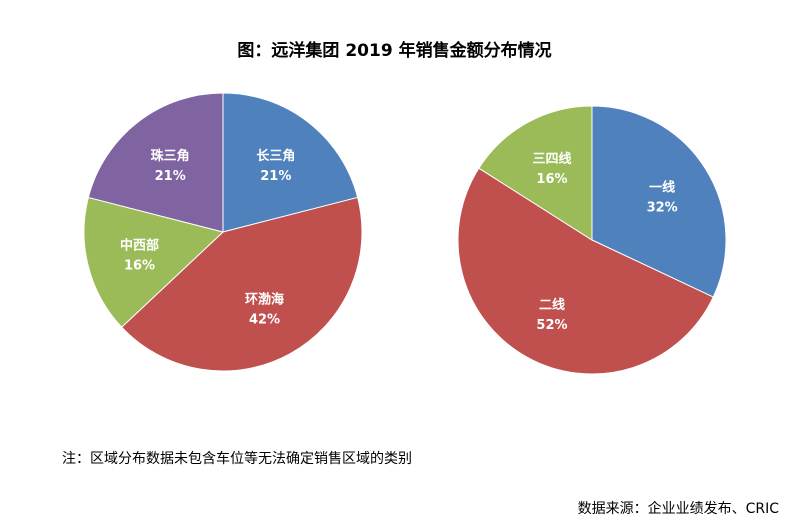  I want to click on slice-category-label: 一线, so click(662, 187).